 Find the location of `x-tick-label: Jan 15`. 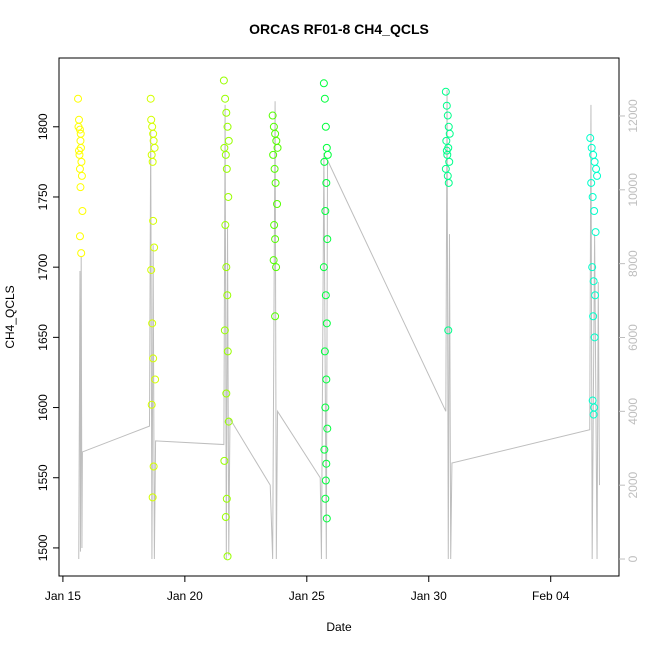

x-tick-label: Jan 15 is located at coordinates (63, 596).